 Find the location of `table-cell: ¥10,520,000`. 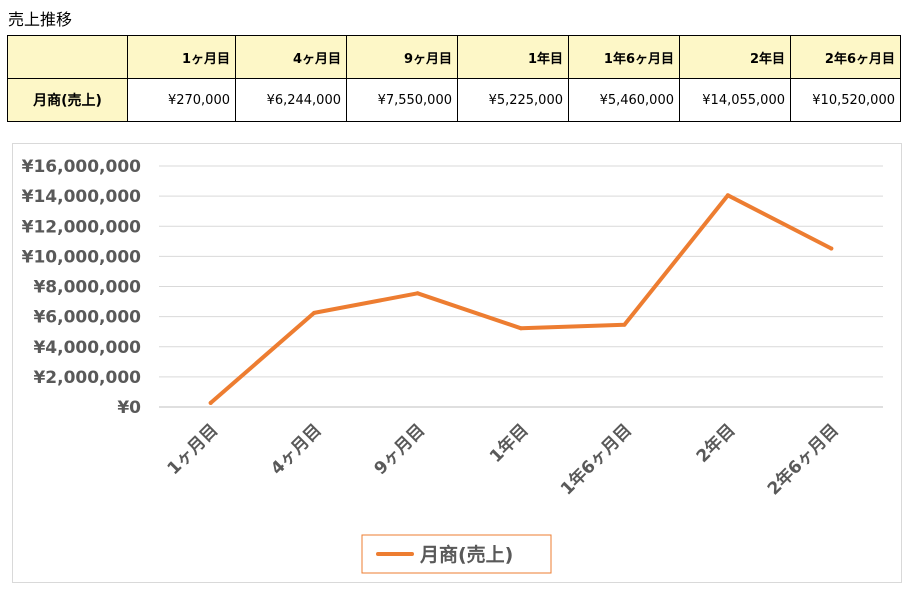

table-cell: ¥10,520,000 is located at coordinates (845, 100).